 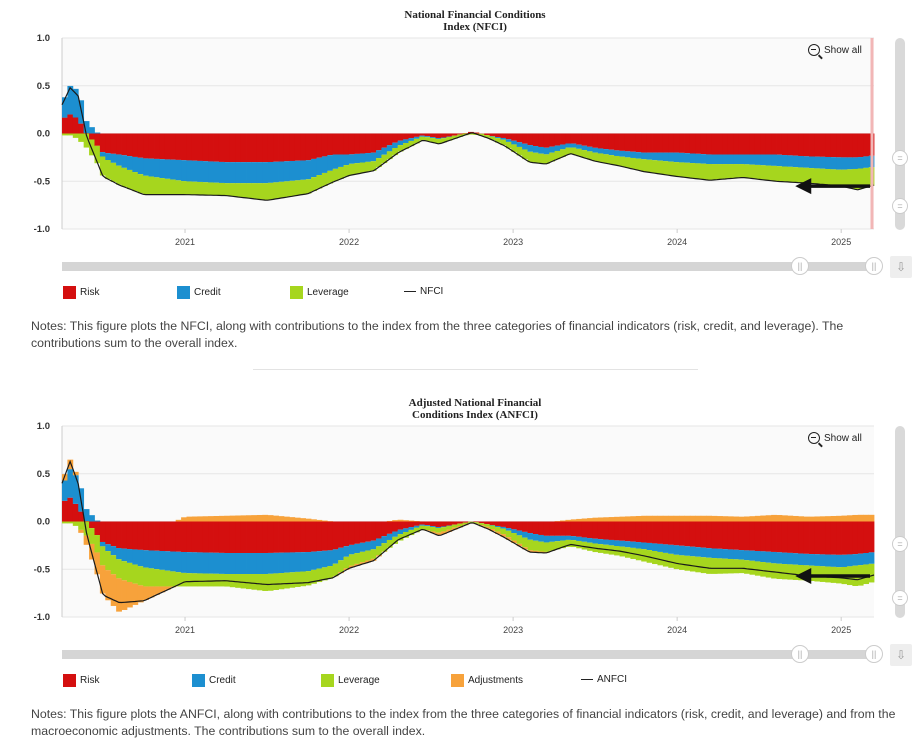 I want to click on anfci-vertical-handle-top: =, so click(x=900, y=544).